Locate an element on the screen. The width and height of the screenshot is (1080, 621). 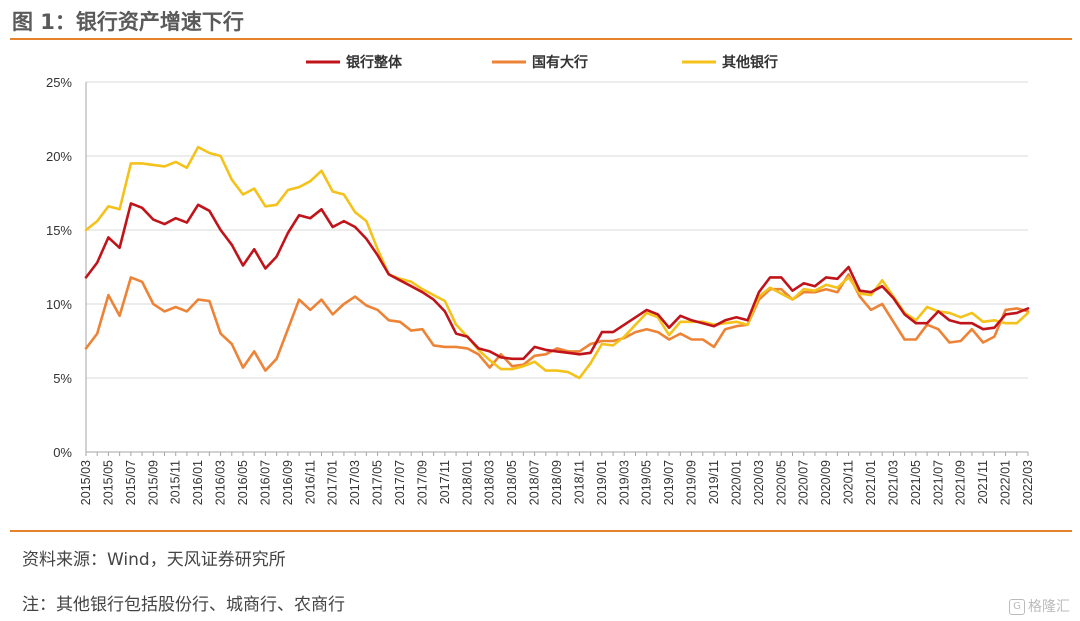
y-tick-label: 5% is located at coordinates (62, 378).